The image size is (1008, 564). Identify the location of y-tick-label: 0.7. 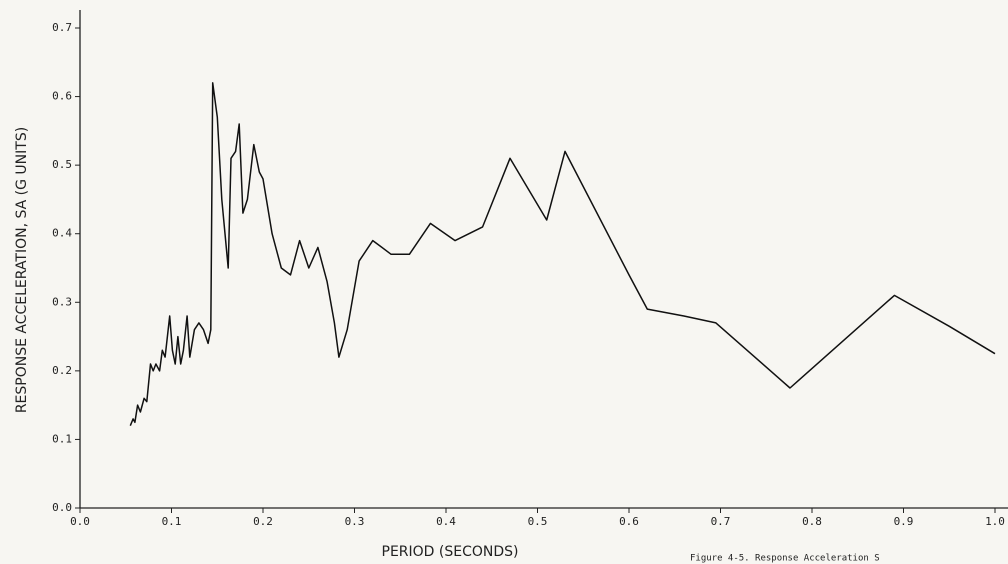
(62, 27).